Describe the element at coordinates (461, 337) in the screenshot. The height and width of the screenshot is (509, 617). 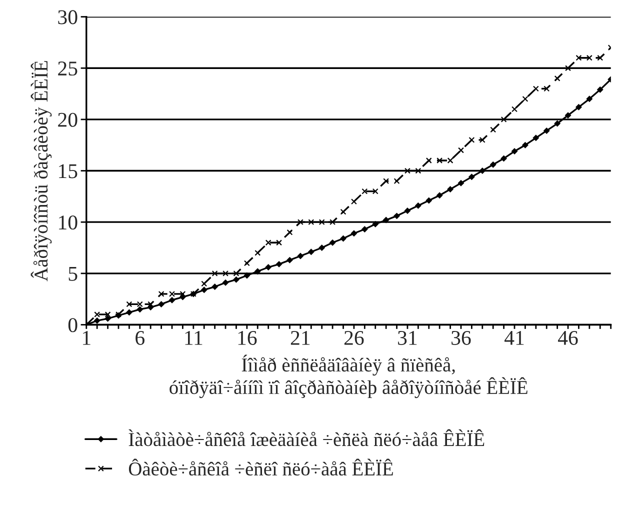
I see `x-tick-label: 36` at that location.